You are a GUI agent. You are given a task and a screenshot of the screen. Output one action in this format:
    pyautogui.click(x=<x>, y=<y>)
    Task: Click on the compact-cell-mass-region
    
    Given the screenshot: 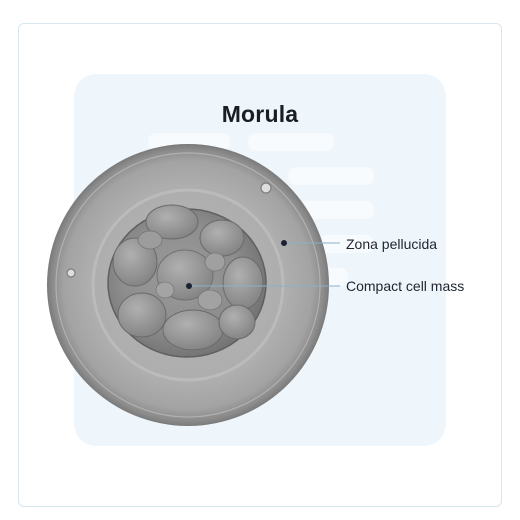 What is the action you would take?
    pyautogui.click(x=187, y=281)
    